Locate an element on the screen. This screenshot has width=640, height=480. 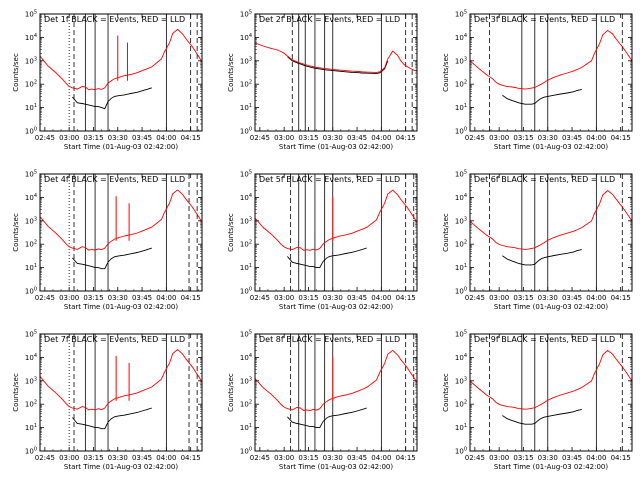
x-tick-label: 04:00 is located at coordinates (381, 298).